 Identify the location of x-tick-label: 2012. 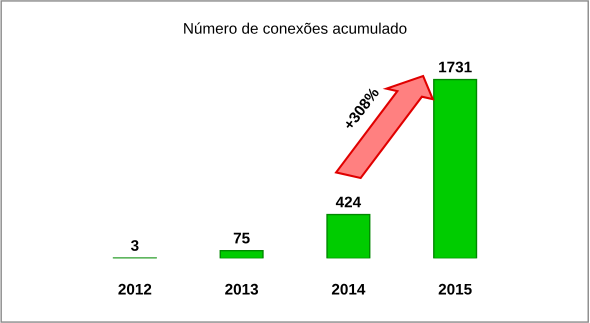
(135, 289).